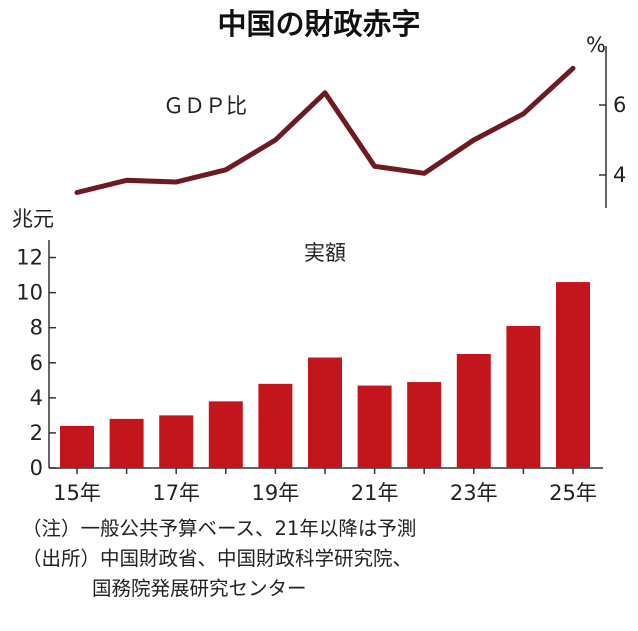 The height and width of the screenshot is (631, 638). I want to click on bar-x-ticks: 15年 17年 19年 21年 23年 25年, so click(325, 486).